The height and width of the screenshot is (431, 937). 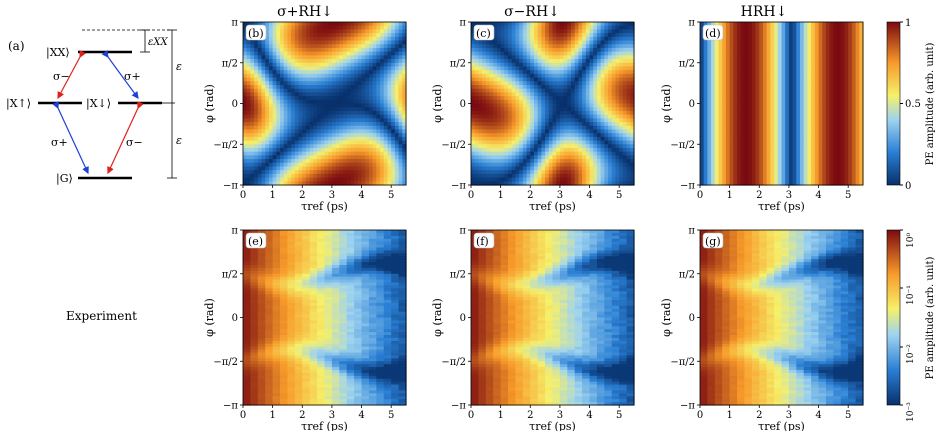 What do you see at coordinates (256, 32) in the screenshot?
I see `panel-label-box` at bounding box center [256, 32].